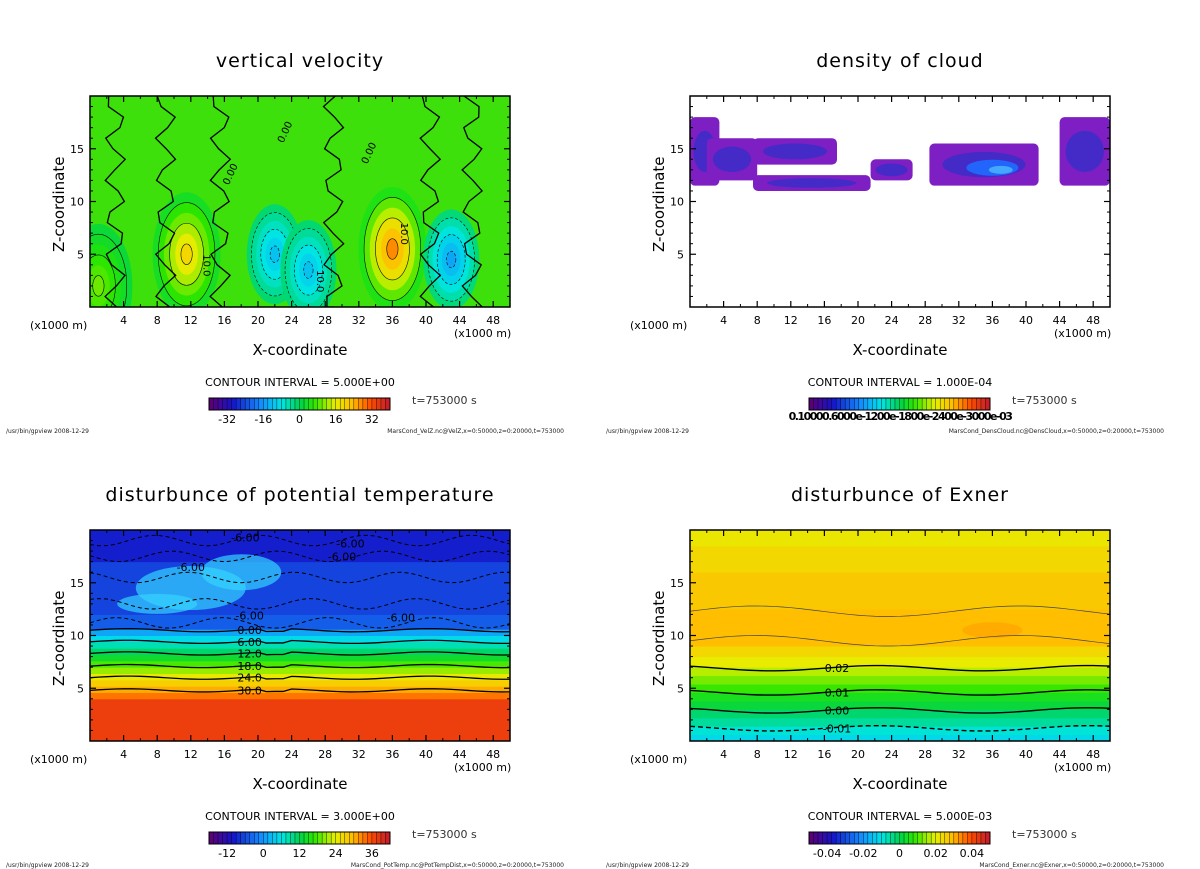 Image resolution: width=1200 pixels, height=869 pixels. I want to click on contour-label: 10.0, so click(403, 234).